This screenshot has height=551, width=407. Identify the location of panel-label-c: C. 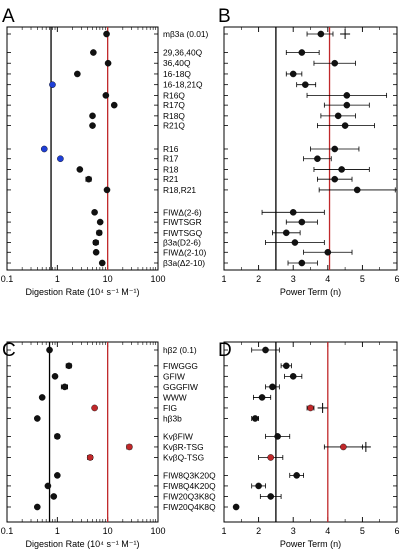
(9, 350).